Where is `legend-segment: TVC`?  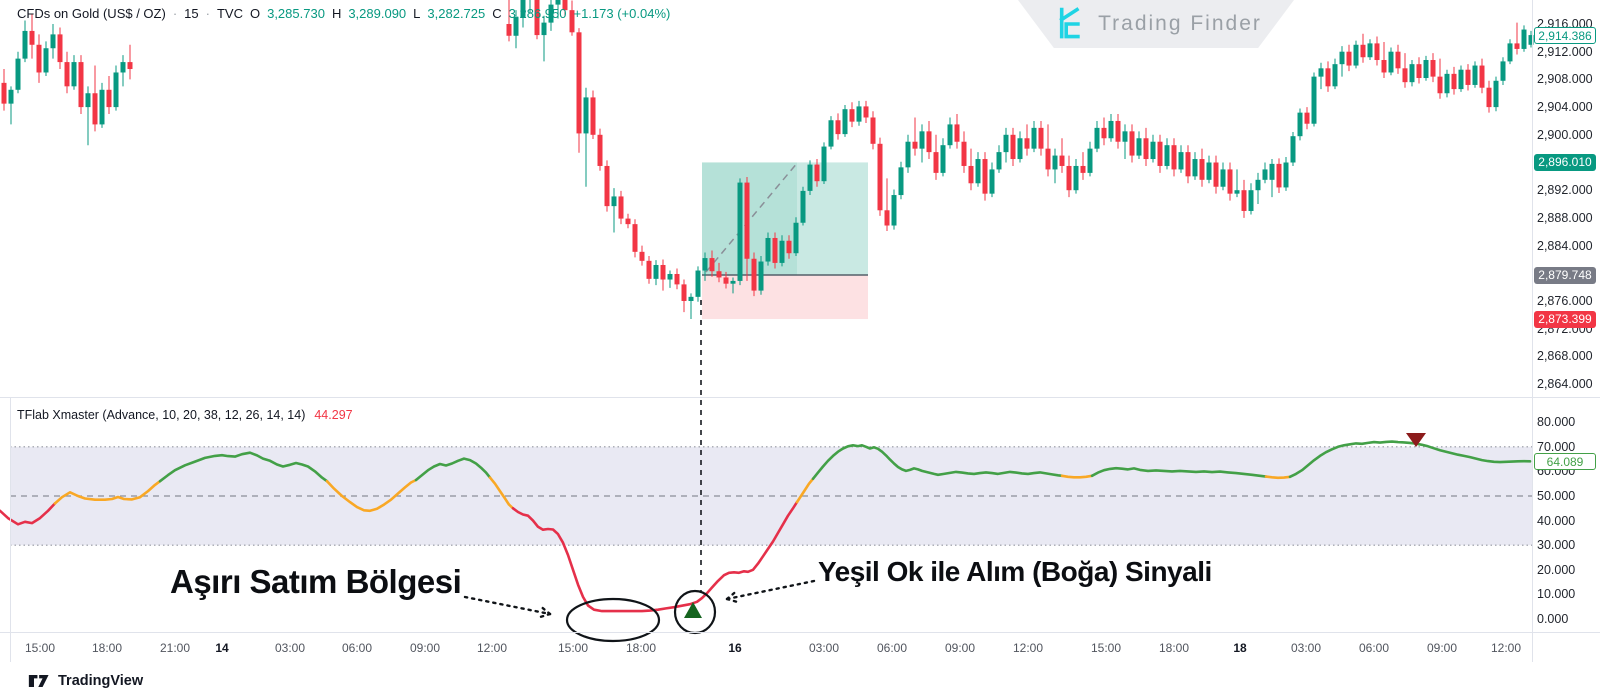
legend-segment: TVC is located at coordinates (229, 13).